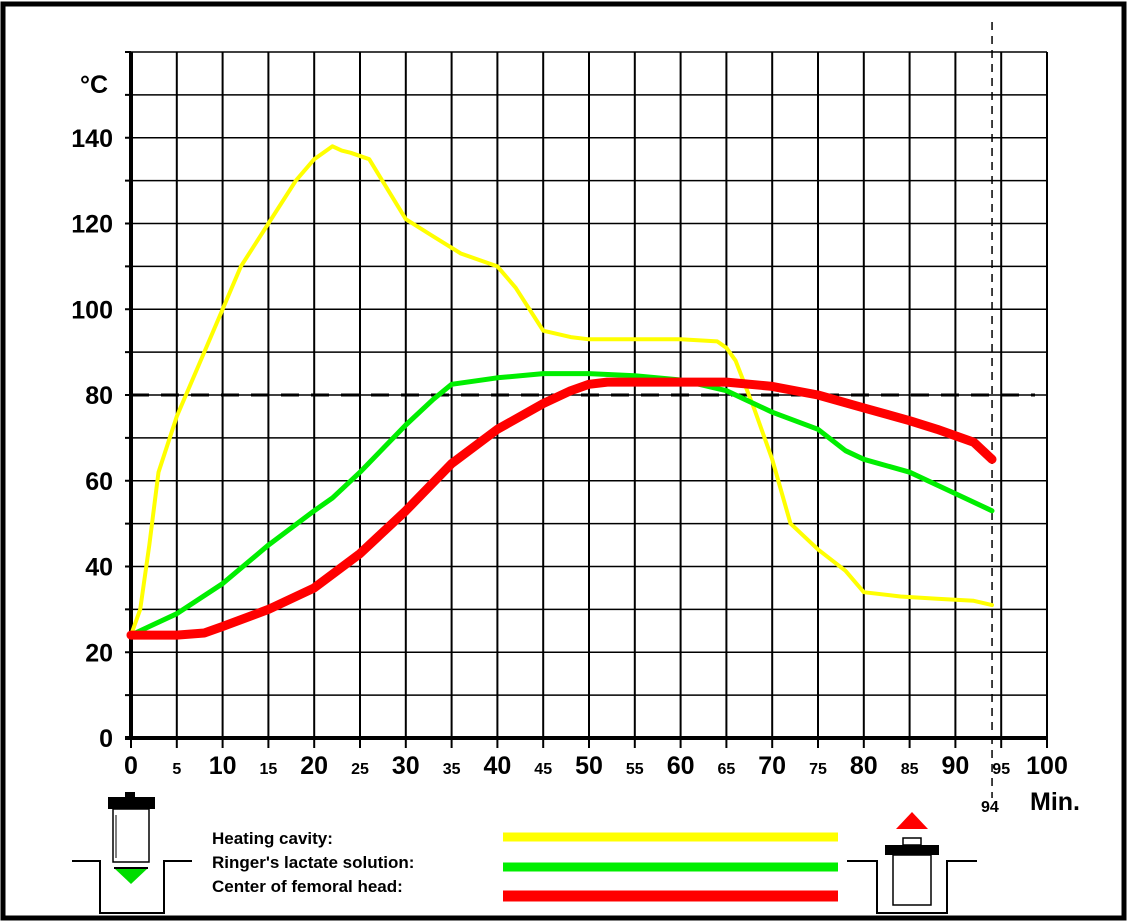  Describe the element at coordinates (955, 766) in the screenshot. I see `x-tick-label-major: 90` at that location.